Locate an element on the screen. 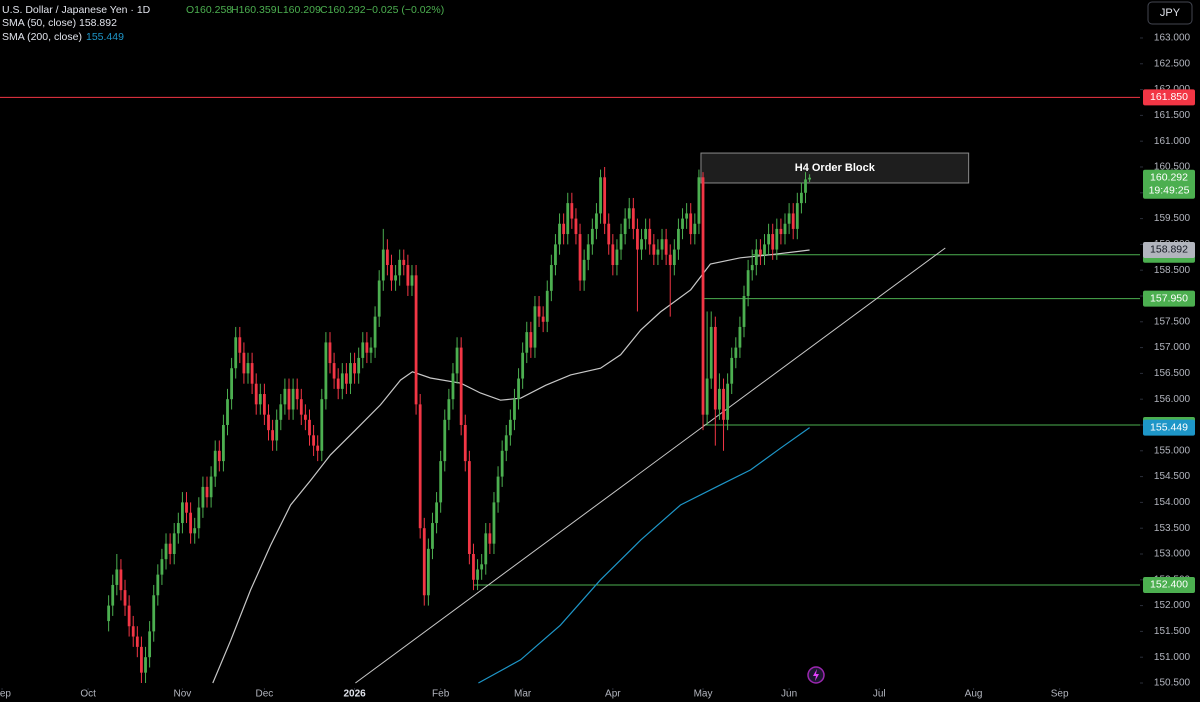 This screenshot has height=702, width=1200. y-tick-label: 154.500 is located at coordinates (1172, 476).